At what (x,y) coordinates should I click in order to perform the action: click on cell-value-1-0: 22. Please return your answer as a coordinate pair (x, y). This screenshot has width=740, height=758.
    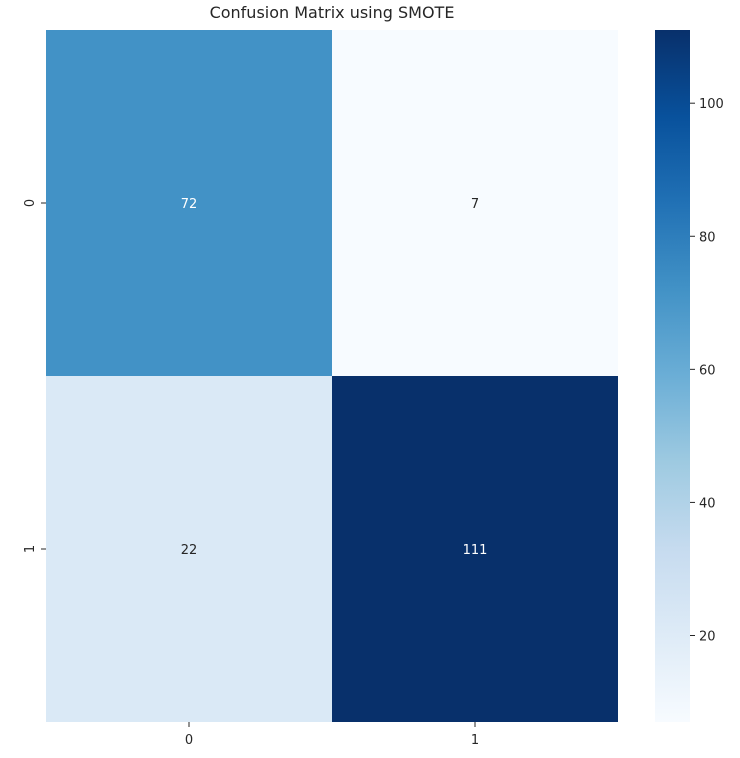
    Looking at the image, I should click on (189, 550).